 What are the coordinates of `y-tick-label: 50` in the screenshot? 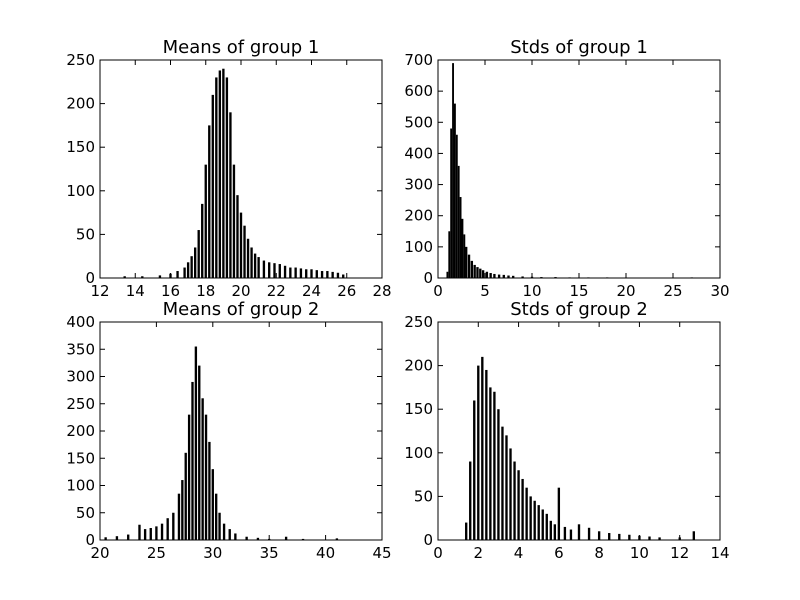 It's located at (85, 513).